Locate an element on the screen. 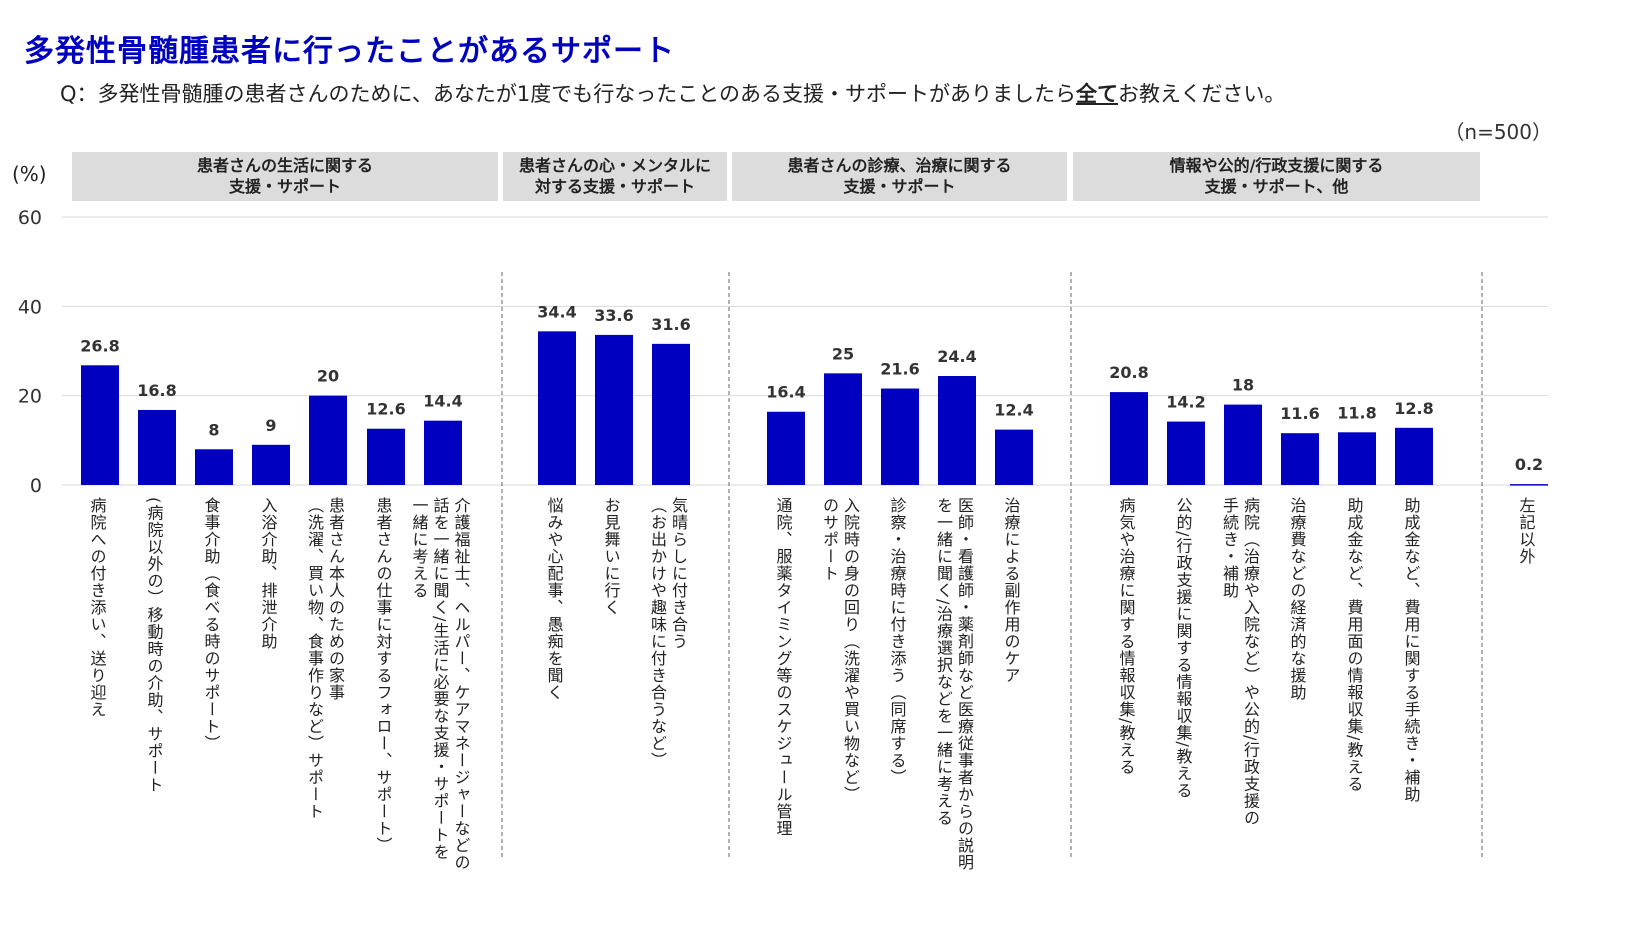  question-emphasis: 全て is located at coordinates (1097, 94).